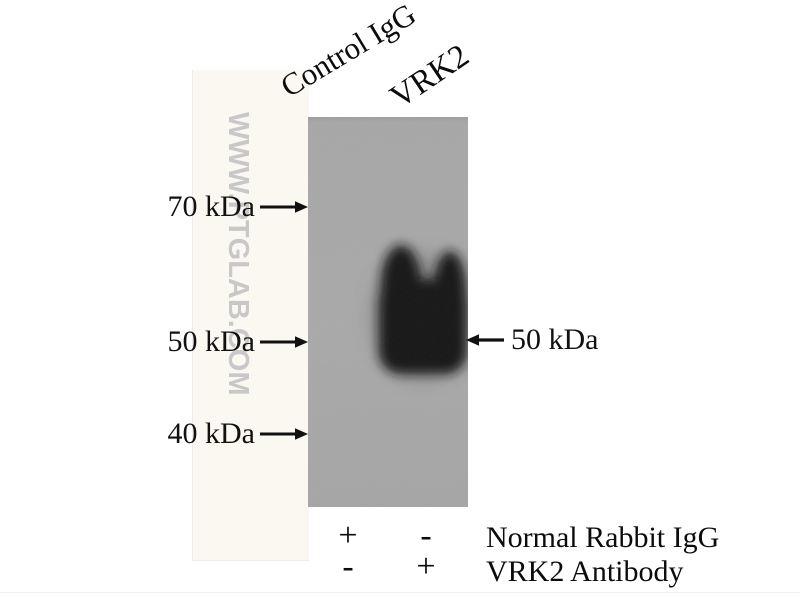 Image resolution: width=800 pixels, height=600 pixels. I want to click on band-callout-label: 50 kDa, so click(555, 339).